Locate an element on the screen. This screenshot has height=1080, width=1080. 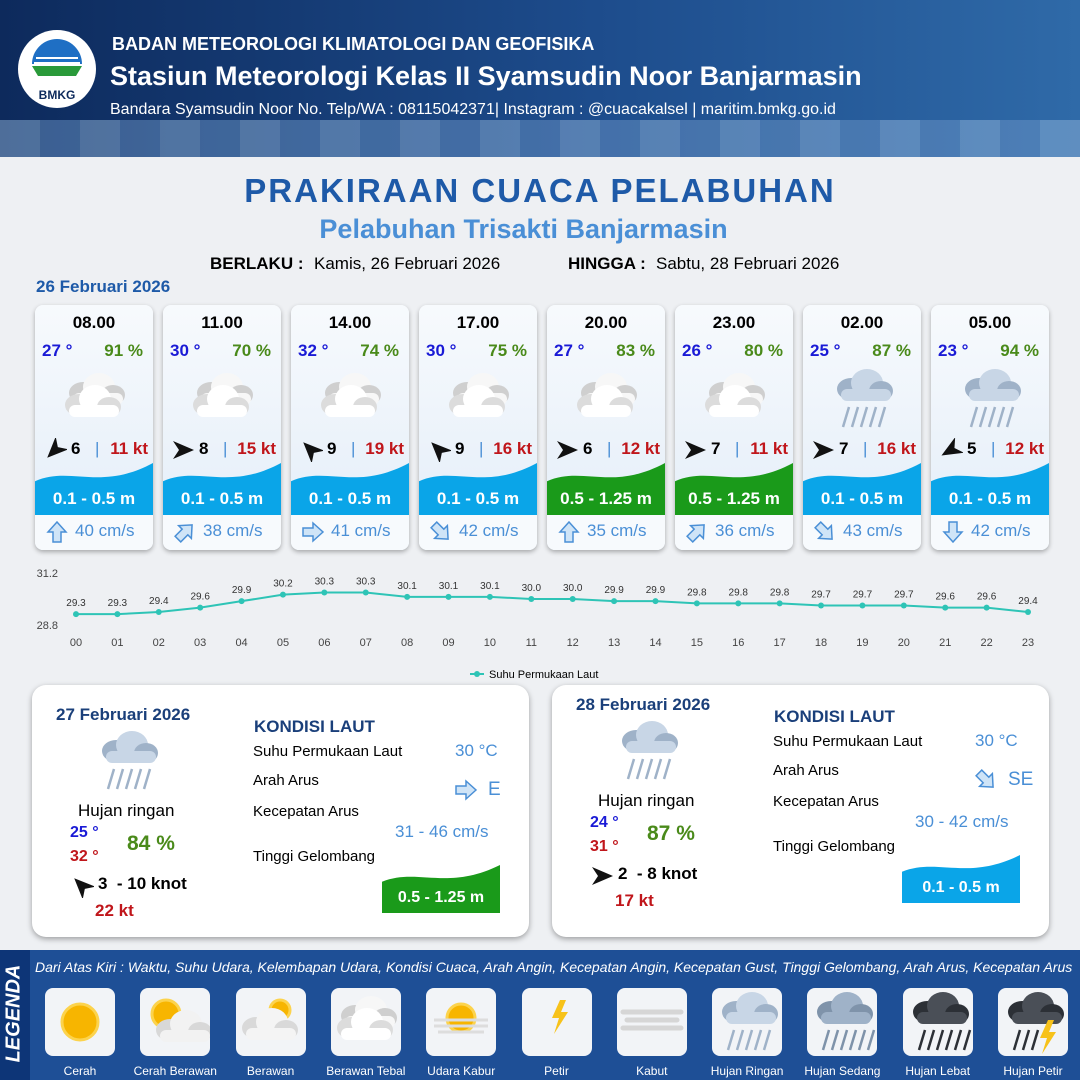
temp-max: 31 ° is located at coordinates (604, 846).